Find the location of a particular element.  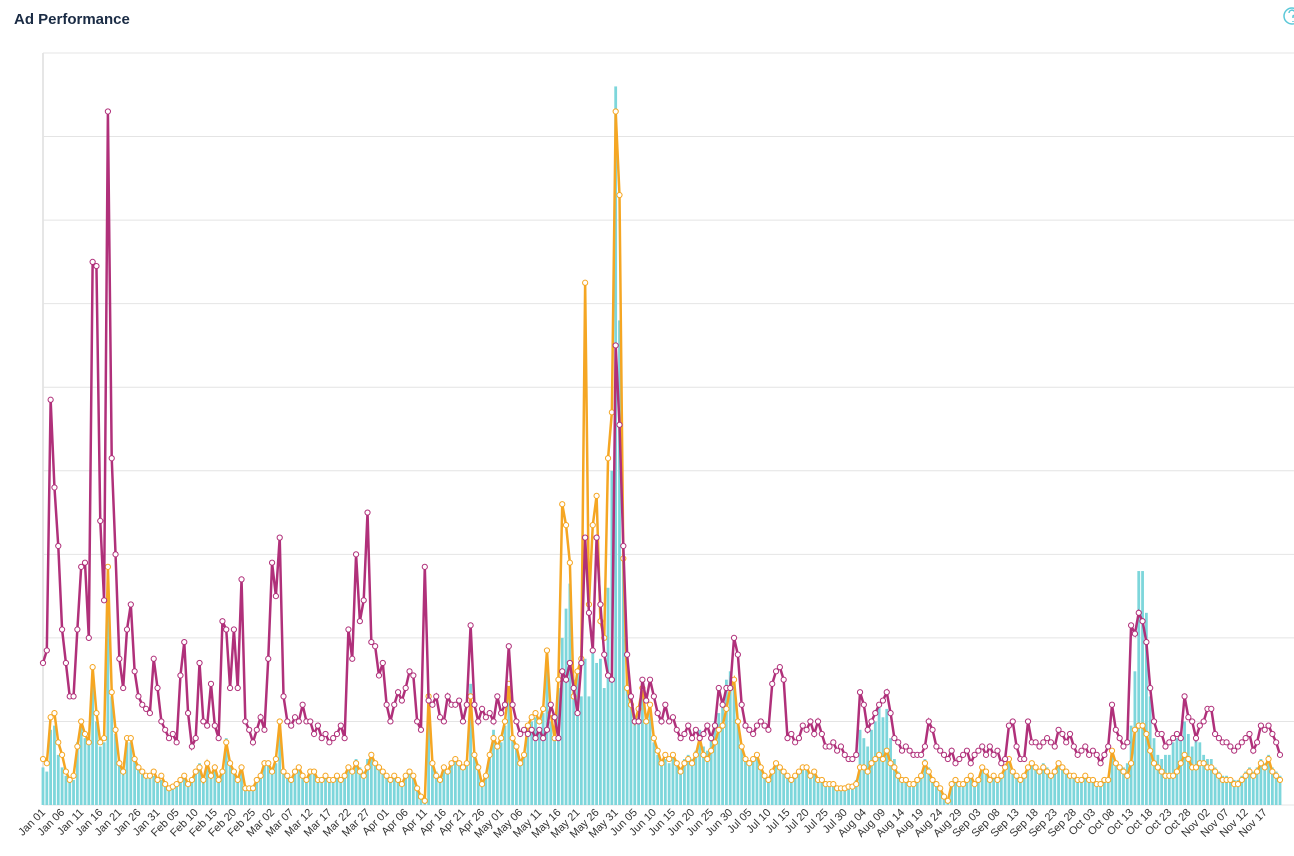

help-icon is located at coordinates (1288, 16).